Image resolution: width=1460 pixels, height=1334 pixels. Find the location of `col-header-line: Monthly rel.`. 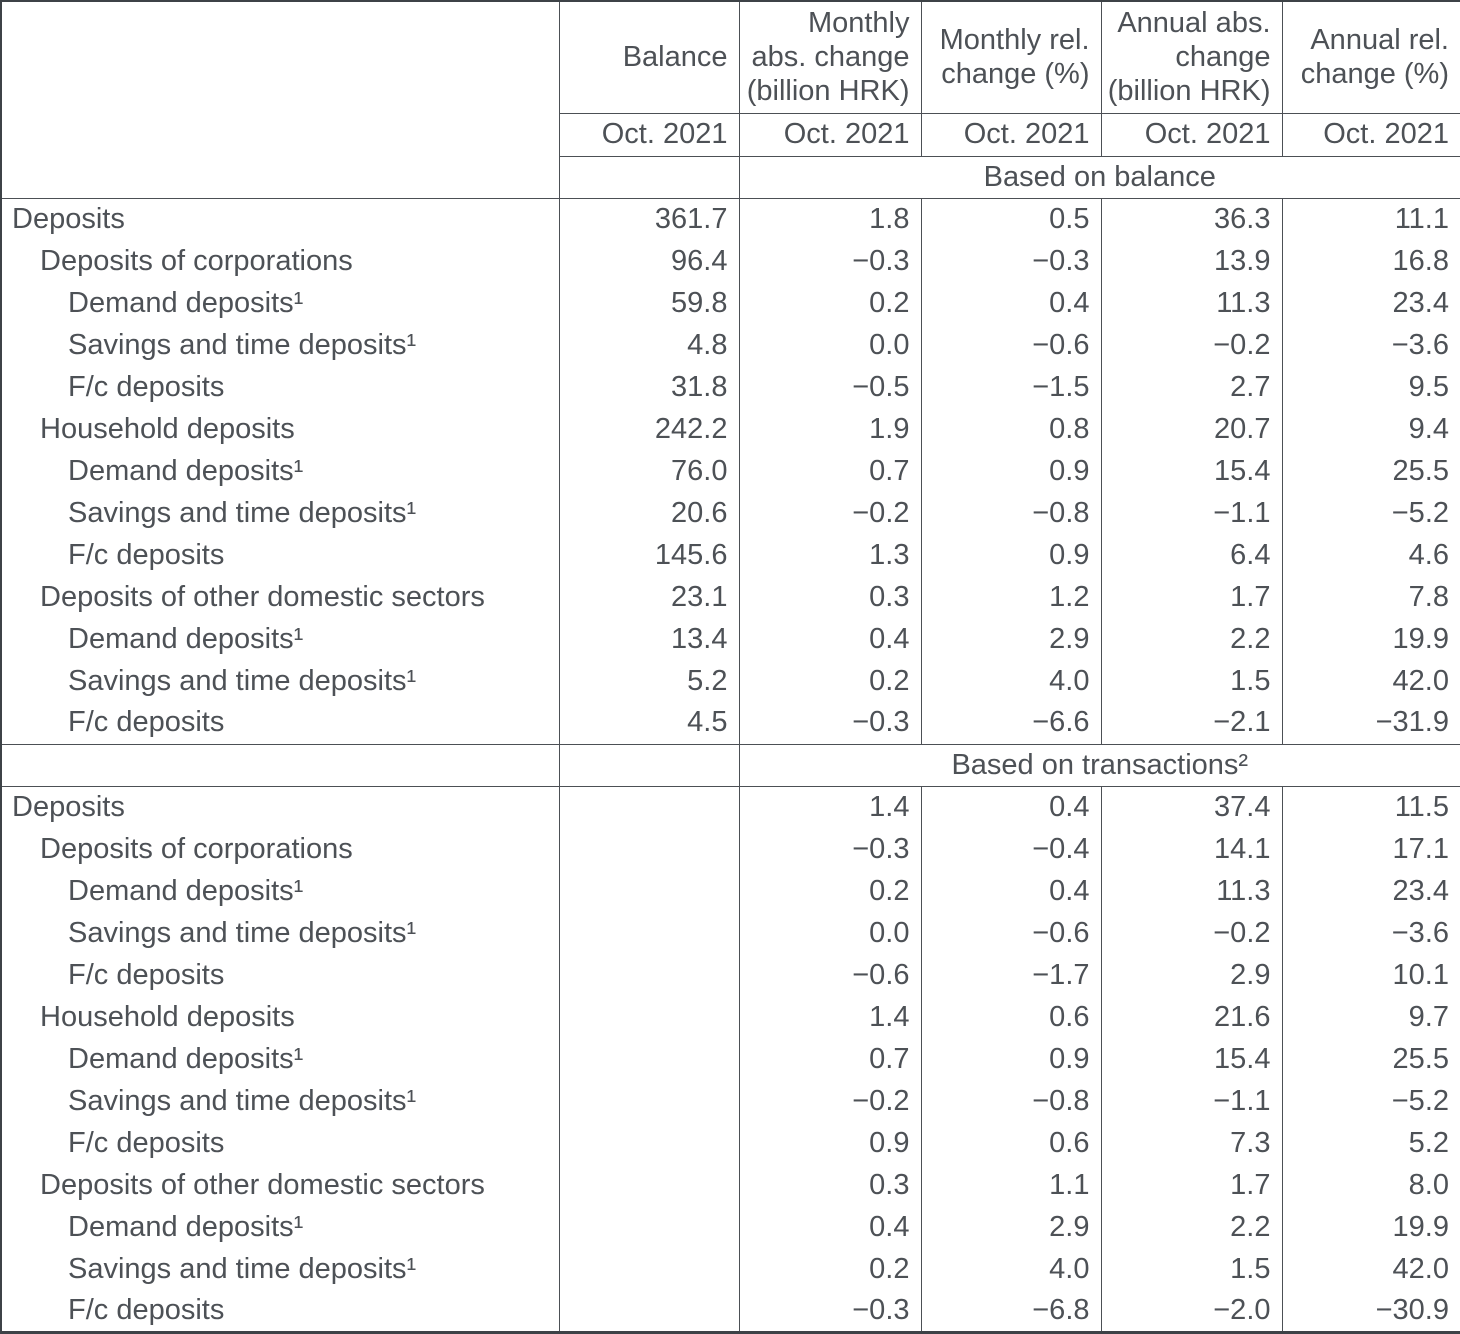

col-header-line: Monthly rel. is located at coordinates (1014, 40).